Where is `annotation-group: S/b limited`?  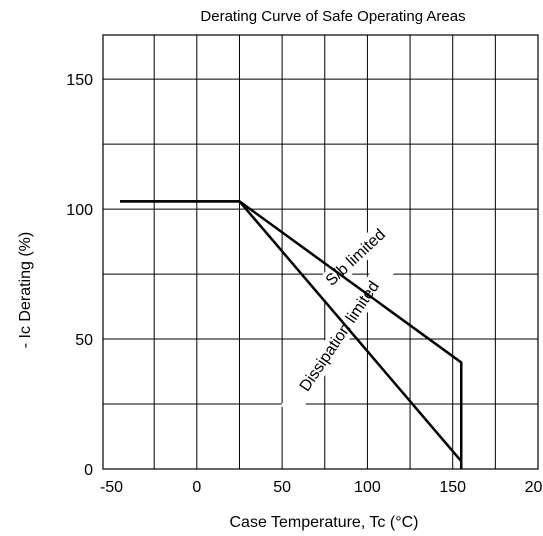 annotation-group: S/b limited is located at coordinates (355, 257).